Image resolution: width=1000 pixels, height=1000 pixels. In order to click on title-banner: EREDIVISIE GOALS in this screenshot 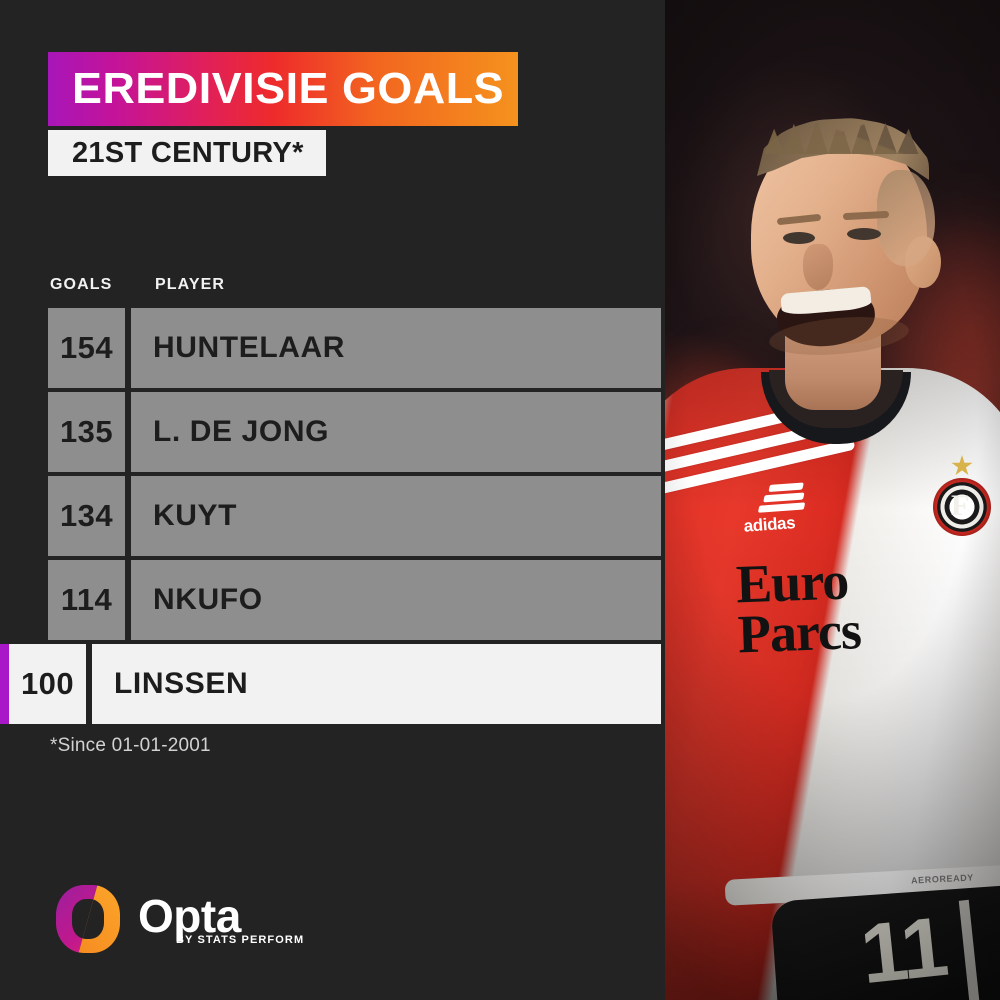, I will do `click(283, 89)`.